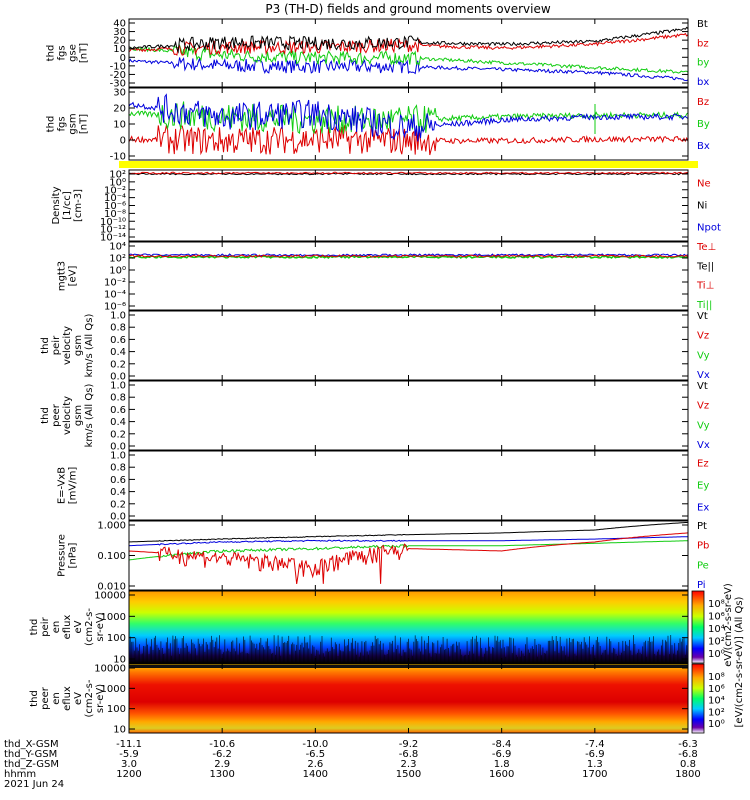  I want to click on x-axis-value: 1800, so click(687, 774).